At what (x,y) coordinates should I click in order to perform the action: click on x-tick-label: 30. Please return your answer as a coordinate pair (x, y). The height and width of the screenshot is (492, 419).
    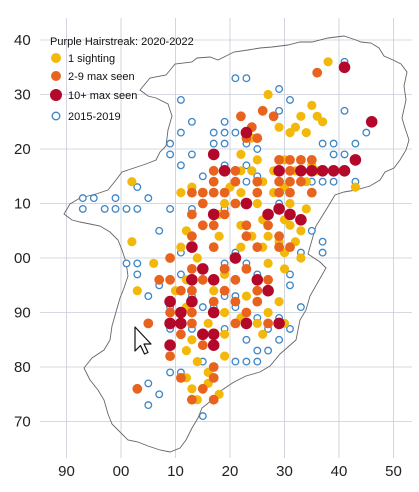
    Looking at the image, I should click on (284, 471).